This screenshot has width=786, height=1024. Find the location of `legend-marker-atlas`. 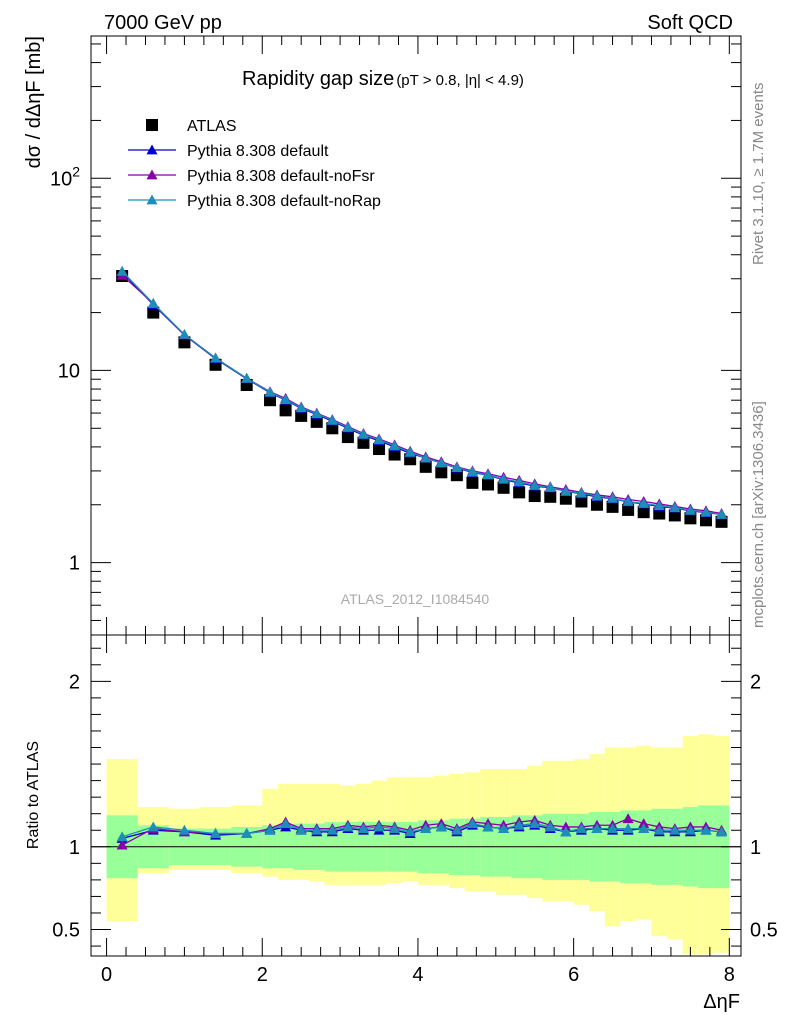

legend-marker-atlas is located at coordinates (152, 125).